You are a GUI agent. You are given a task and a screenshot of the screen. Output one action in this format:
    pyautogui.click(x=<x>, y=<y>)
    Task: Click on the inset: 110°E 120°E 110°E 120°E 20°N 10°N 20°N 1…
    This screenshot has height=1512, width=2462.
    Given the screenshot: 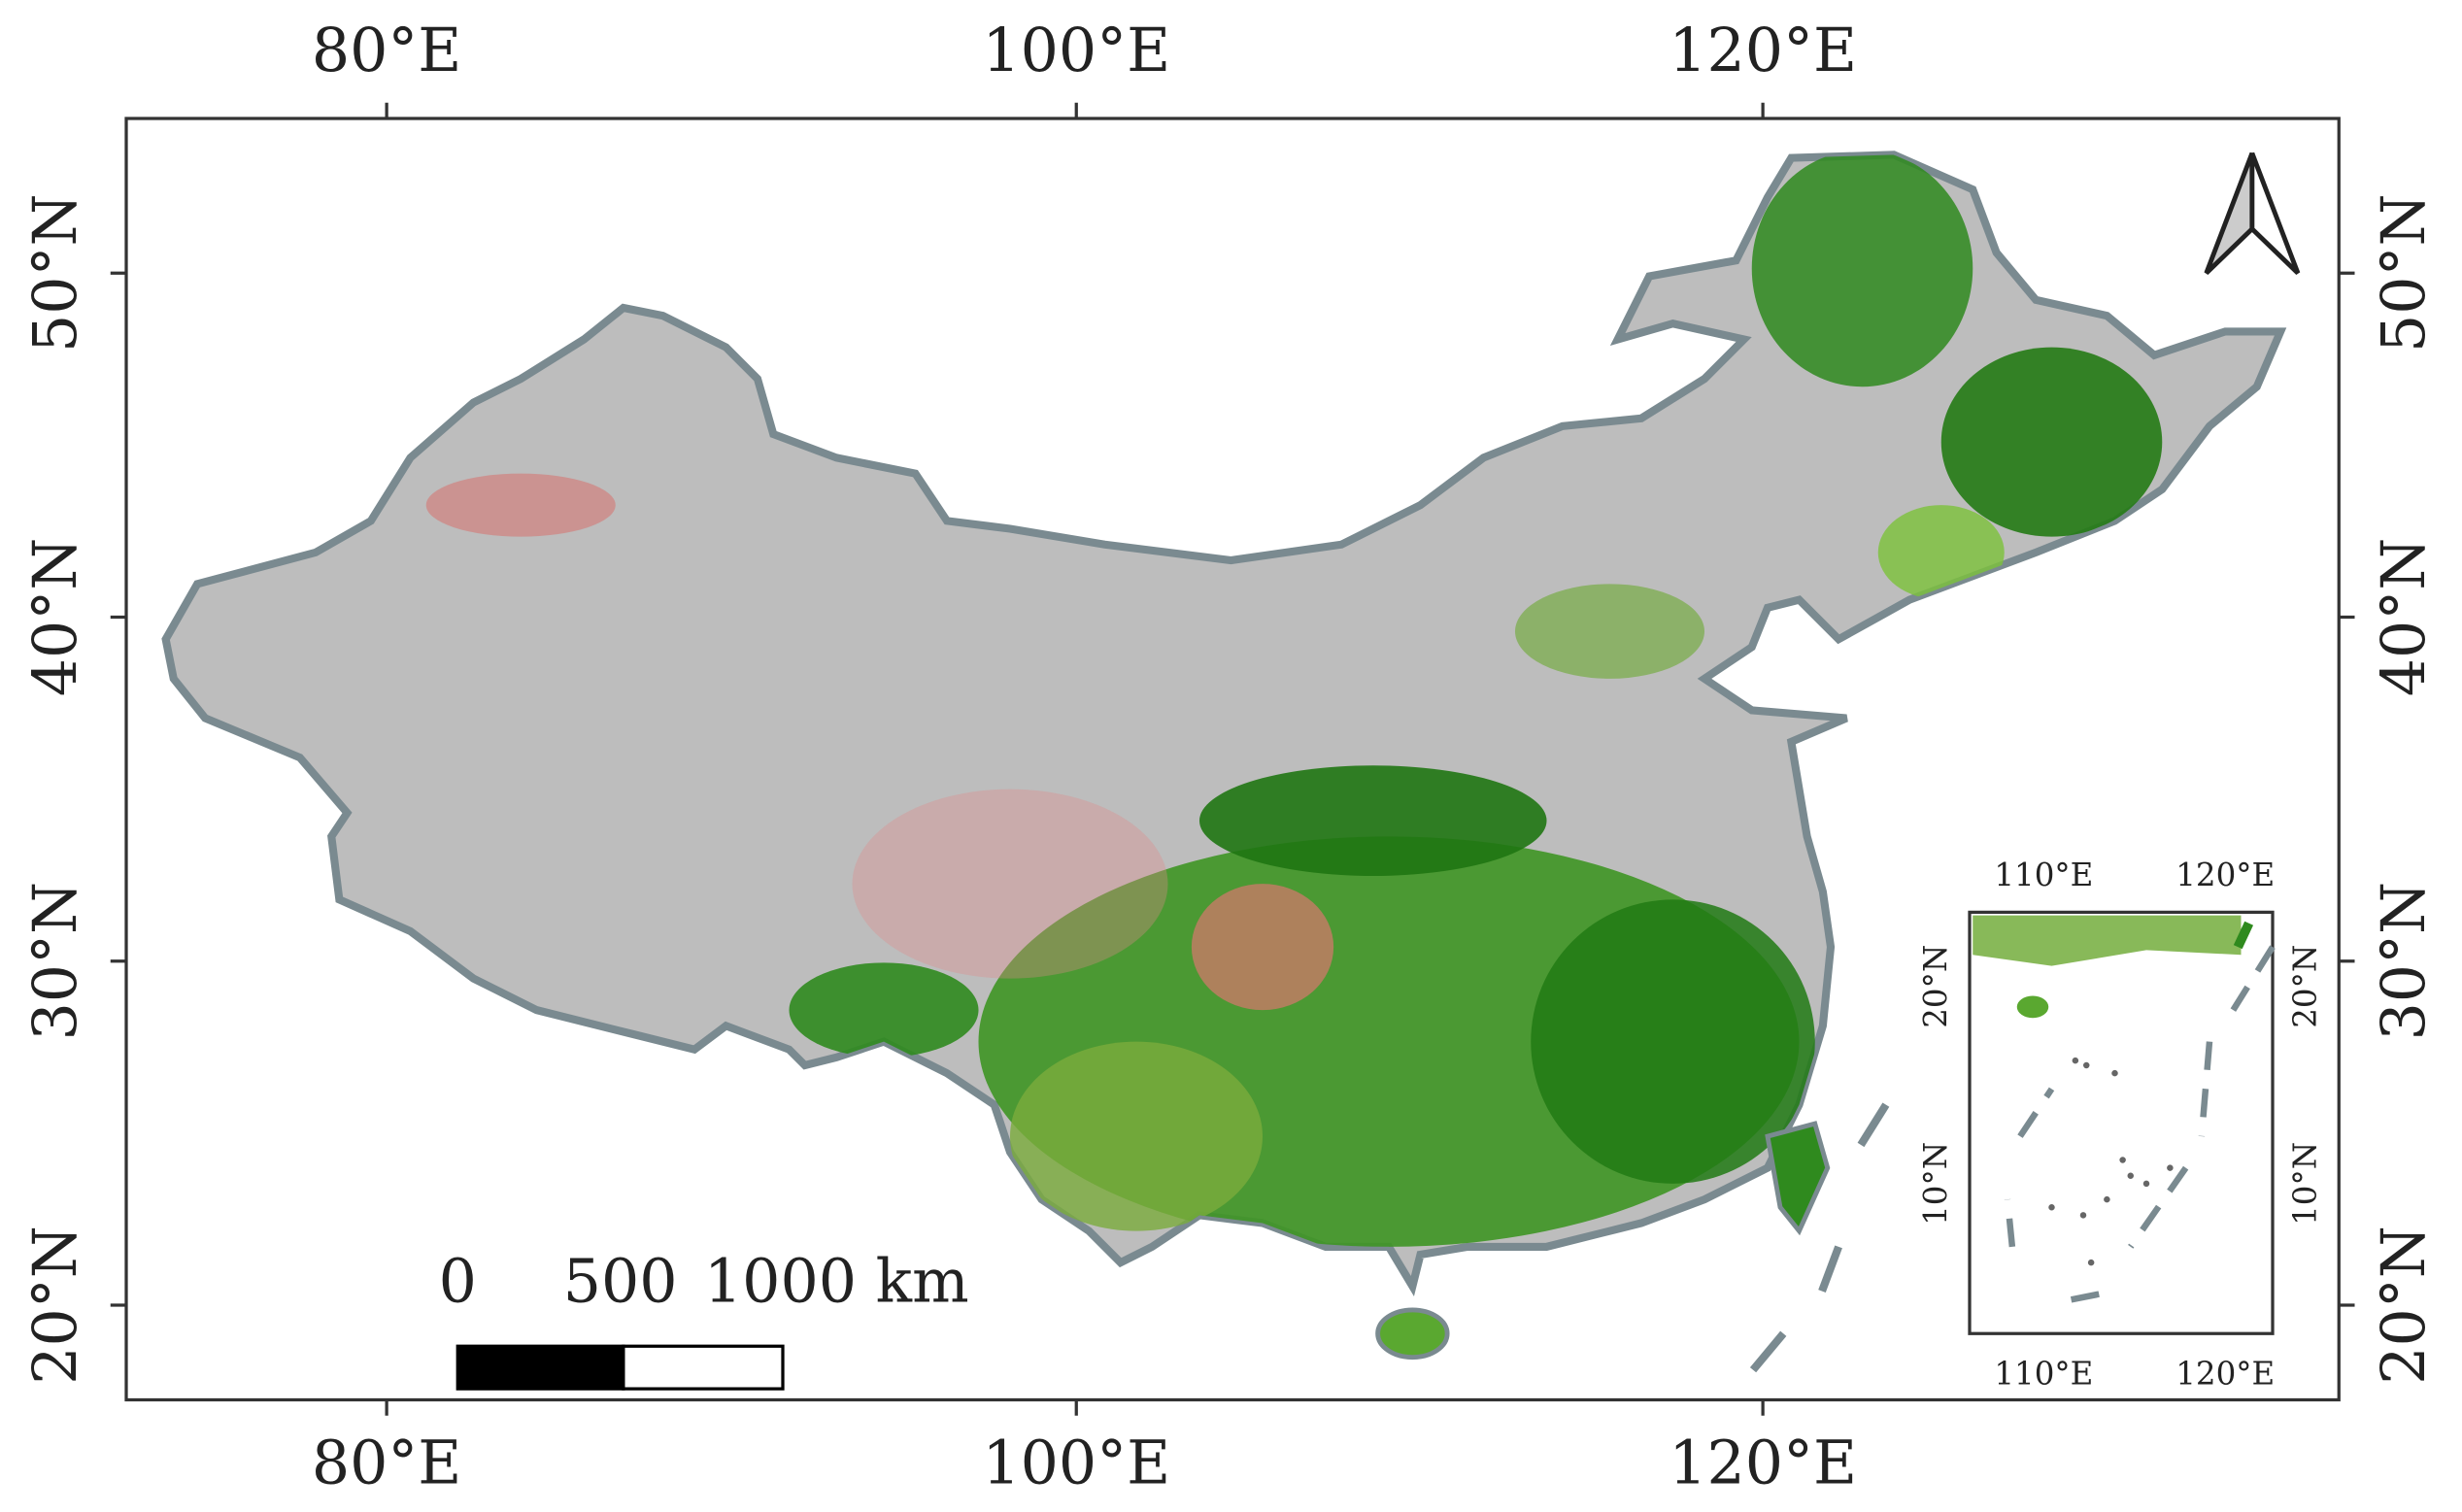 What is the action you would take?
    pyautogui.click(x=2120, y=1125)
    